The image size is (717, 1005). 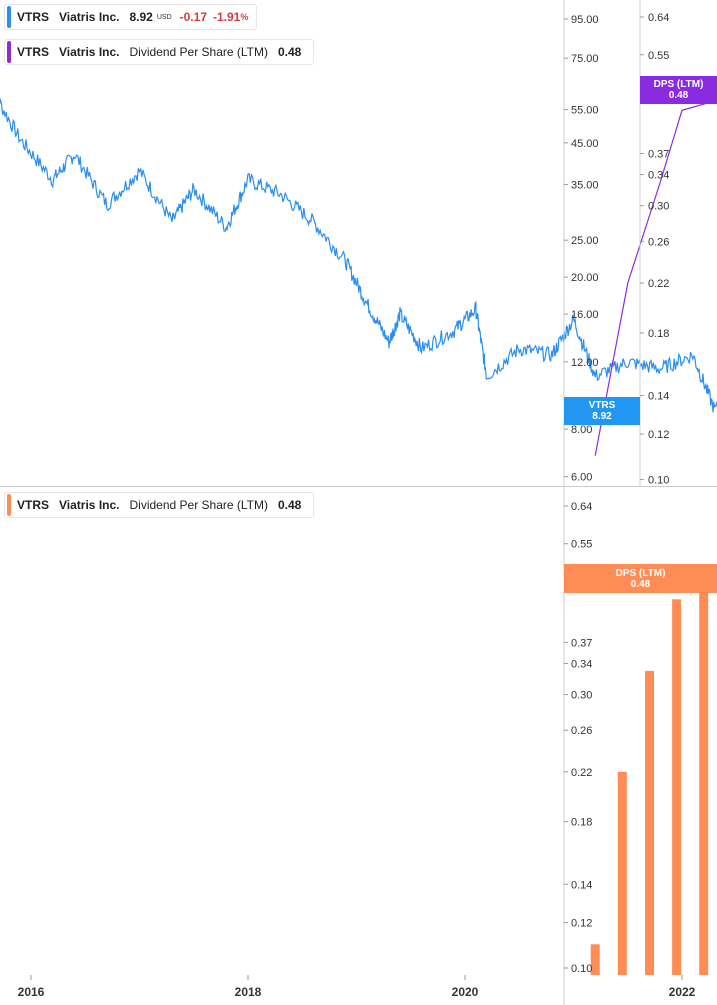 I want to click on dps-bottom-tick-label: 0.12, so click(x=581, y=924).